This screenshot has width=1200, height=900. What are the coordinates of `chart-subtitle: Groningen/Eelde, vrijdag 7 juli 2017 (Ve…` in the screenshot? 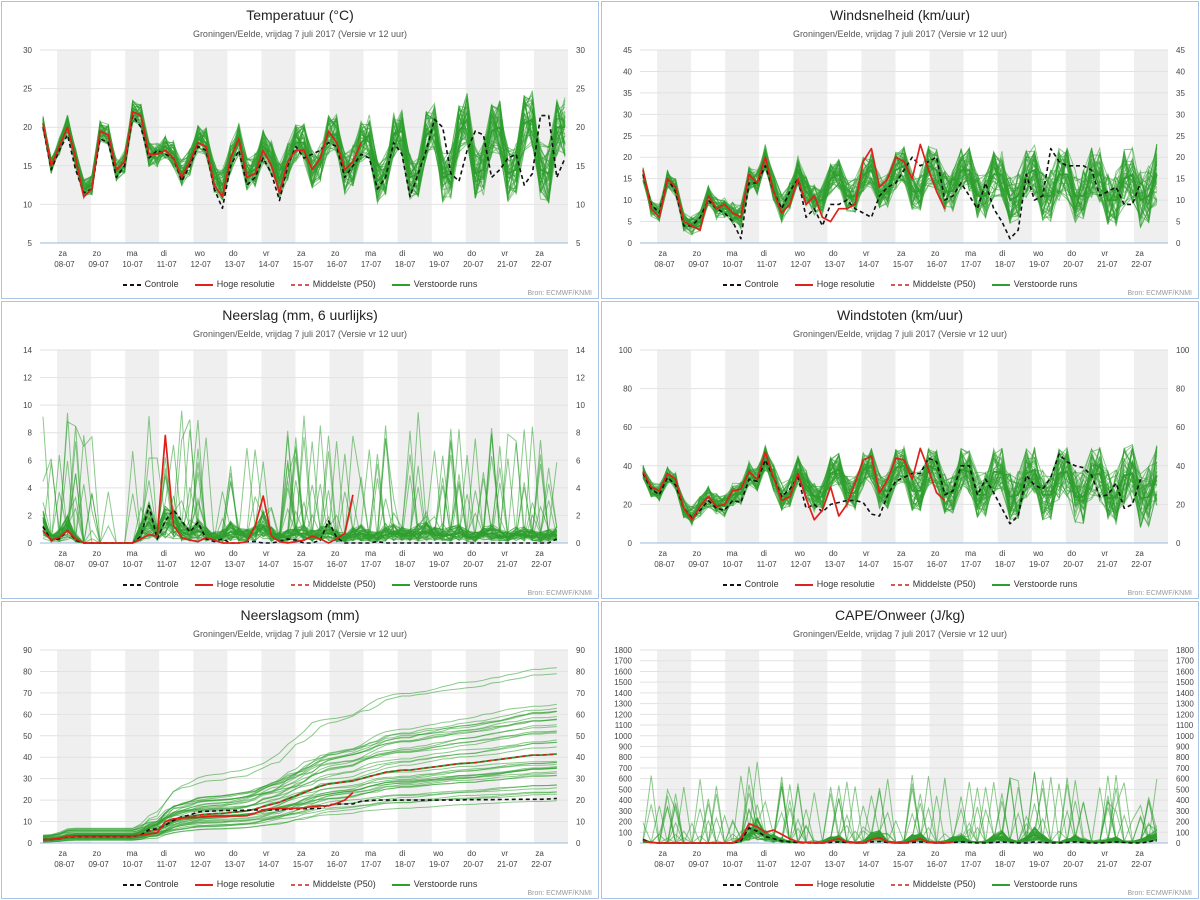 It's located at (300, 34).